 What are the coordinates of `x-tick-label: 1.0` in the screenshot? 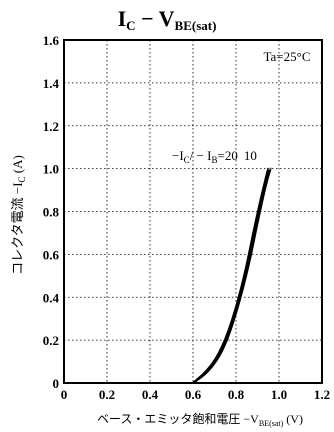 It's located at (279, 394).